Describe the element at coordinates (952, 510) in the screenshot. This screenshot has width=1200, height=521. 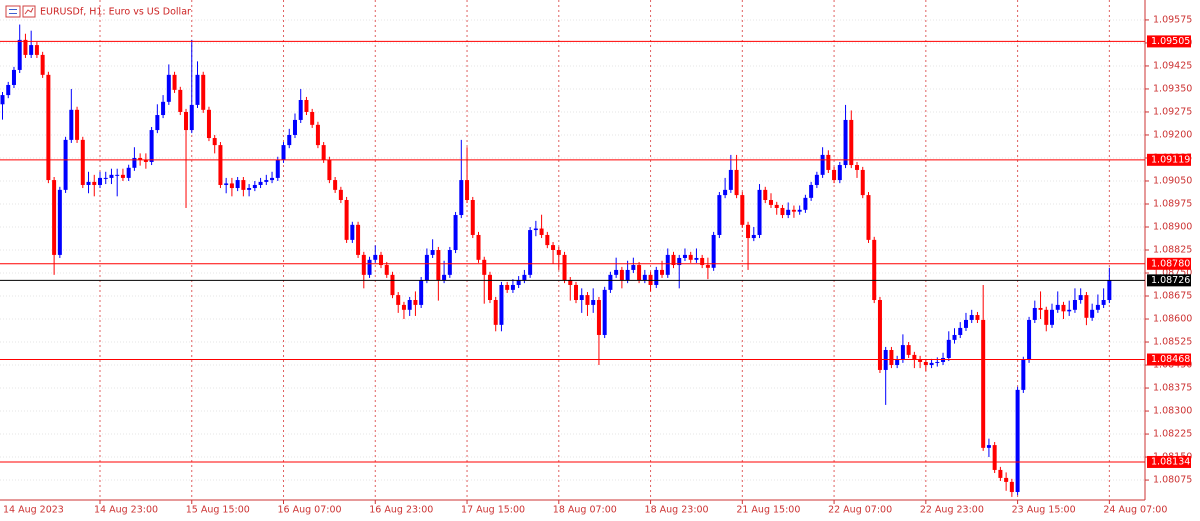
I see `x-tick-label: 22 Aug 23:00` at that location.